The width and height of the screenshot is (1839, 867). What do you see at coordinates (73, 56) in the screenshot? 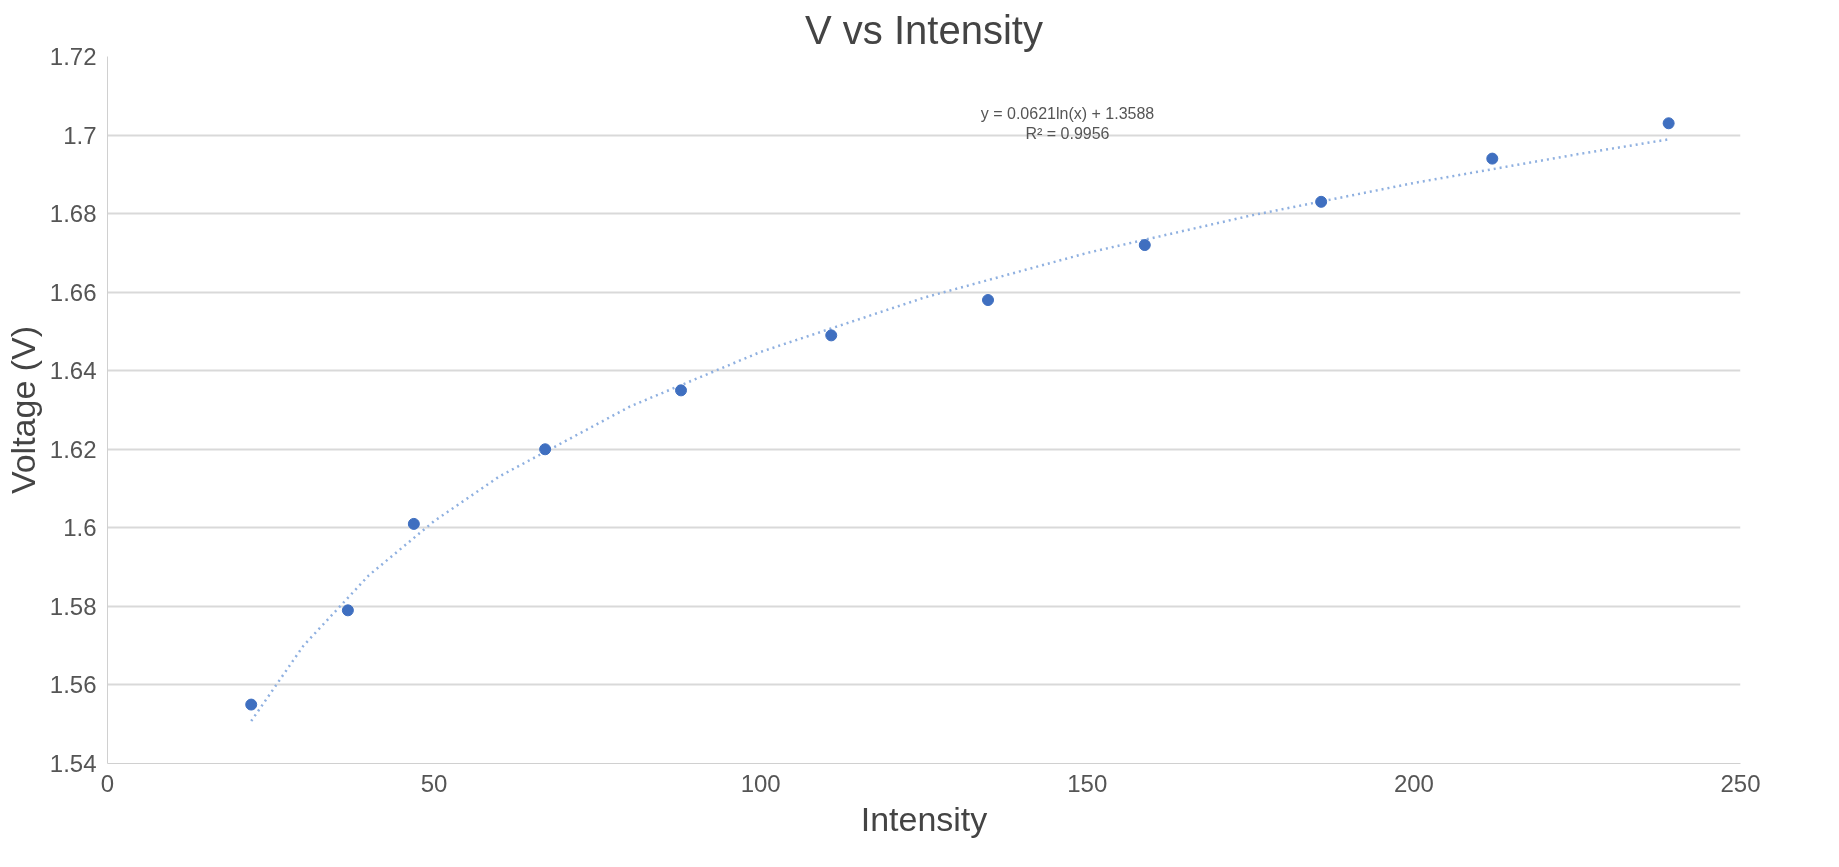
I see `y-tick-label: 1.72` at bounding box center [73, 56].